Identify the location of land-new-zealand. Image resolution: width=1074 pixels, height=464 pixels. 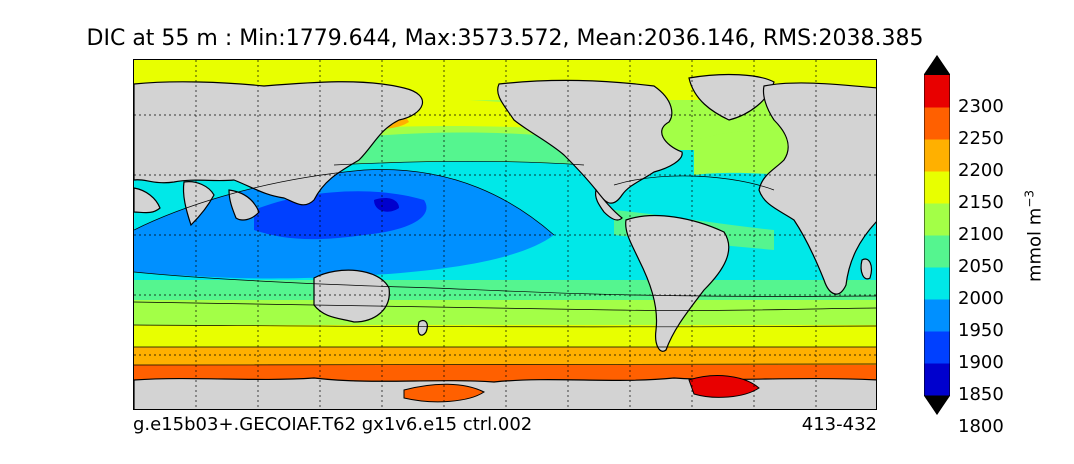
(422, 327).